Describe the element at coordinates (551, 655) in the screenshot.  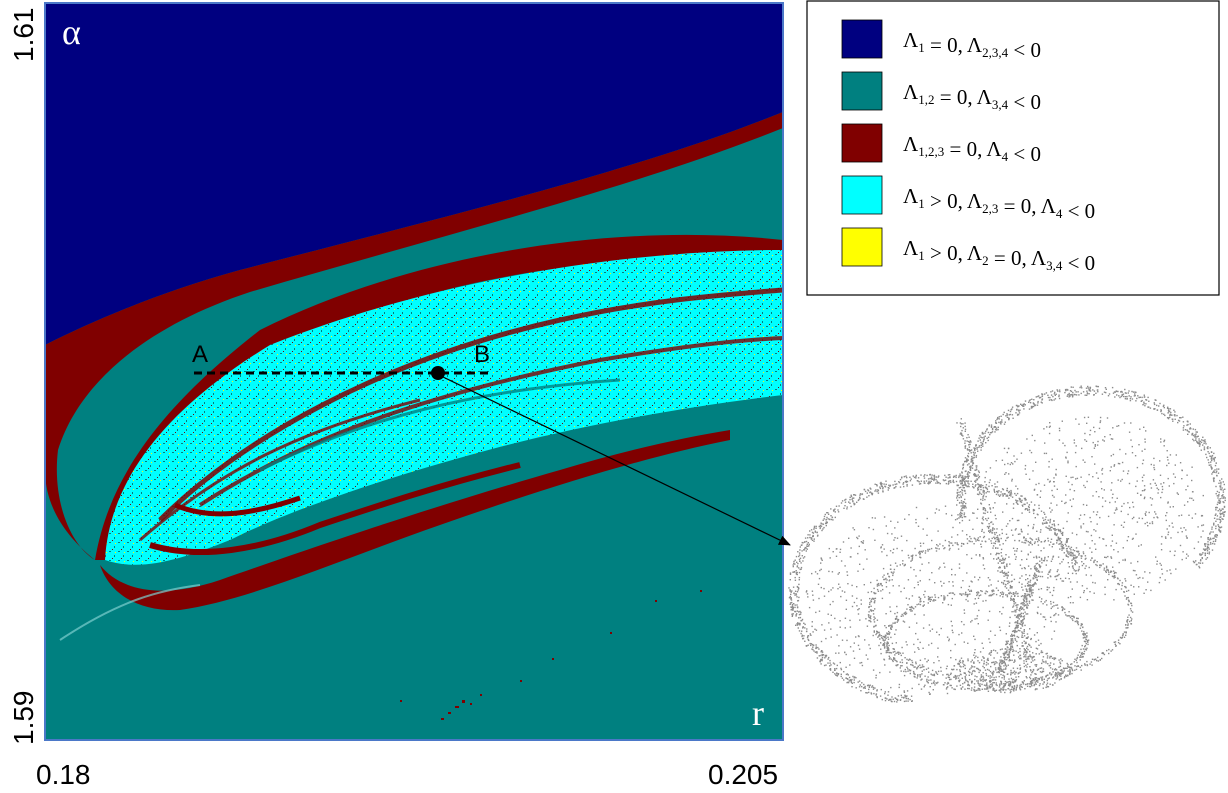
I see `lower-red-scatter` at that location.